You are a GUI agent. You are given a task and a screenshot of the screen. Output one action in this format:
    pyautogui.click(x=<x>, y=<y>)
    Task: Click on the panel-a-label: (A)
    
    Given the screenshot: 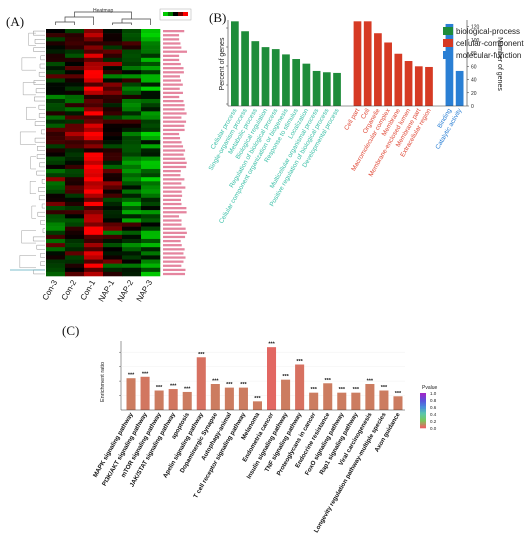 What is the action you would take?
    pyautogui.click(x=15, y=21)
    